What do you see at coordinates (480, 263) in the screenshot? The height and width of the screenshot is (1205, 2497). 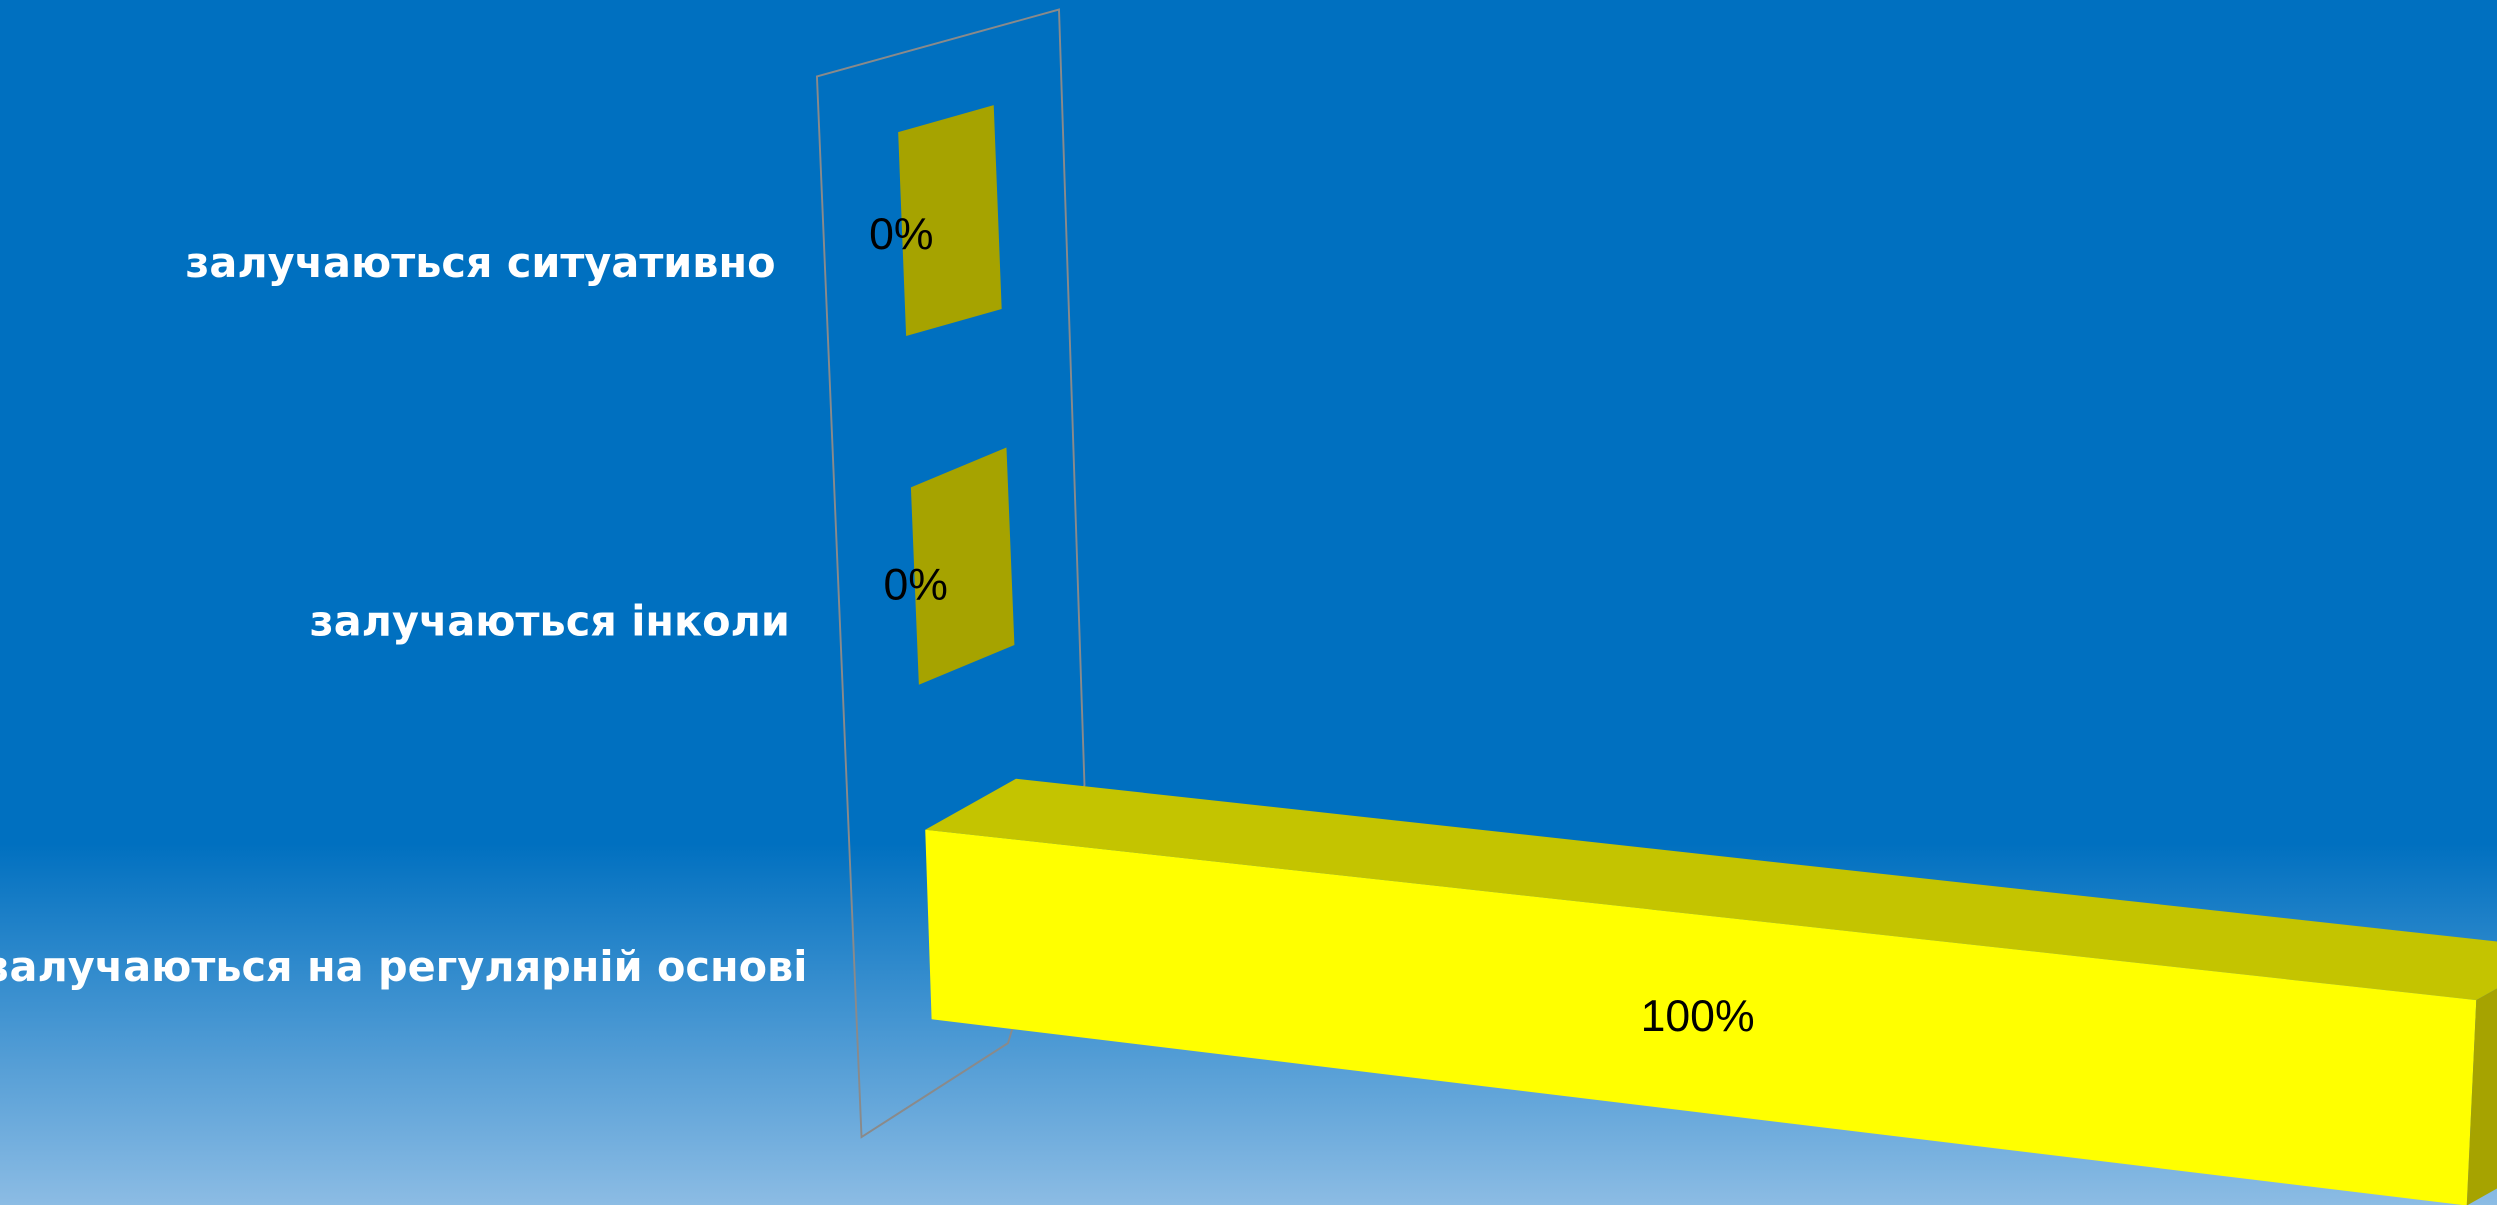 I see `category-label: залучаються ситуативно` at bounding box center [480, 263].